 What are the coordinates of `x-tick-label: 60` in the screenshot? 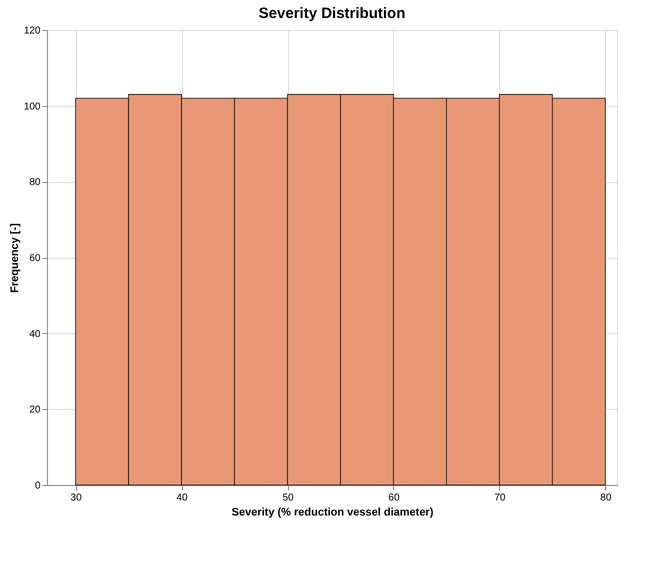 It's located at (394, 498).